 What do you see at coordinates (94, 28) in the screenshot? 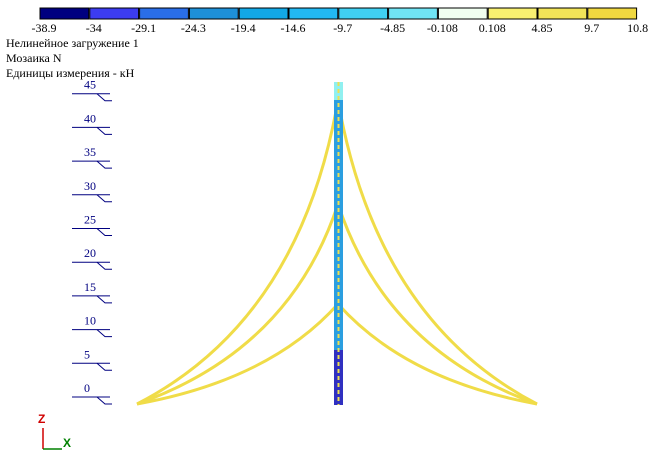
I see `legend-label: -34` at bounding box center [94, 28].